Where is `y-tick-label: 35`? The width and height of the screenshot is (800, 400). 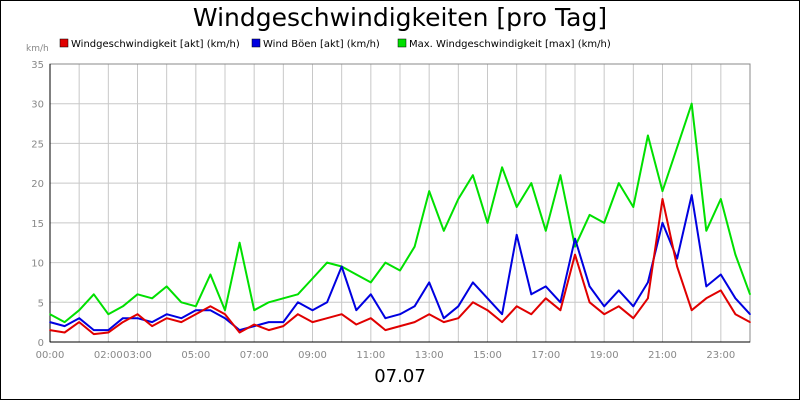
y-tick-label: 35 is located at coordinates (37, 65).